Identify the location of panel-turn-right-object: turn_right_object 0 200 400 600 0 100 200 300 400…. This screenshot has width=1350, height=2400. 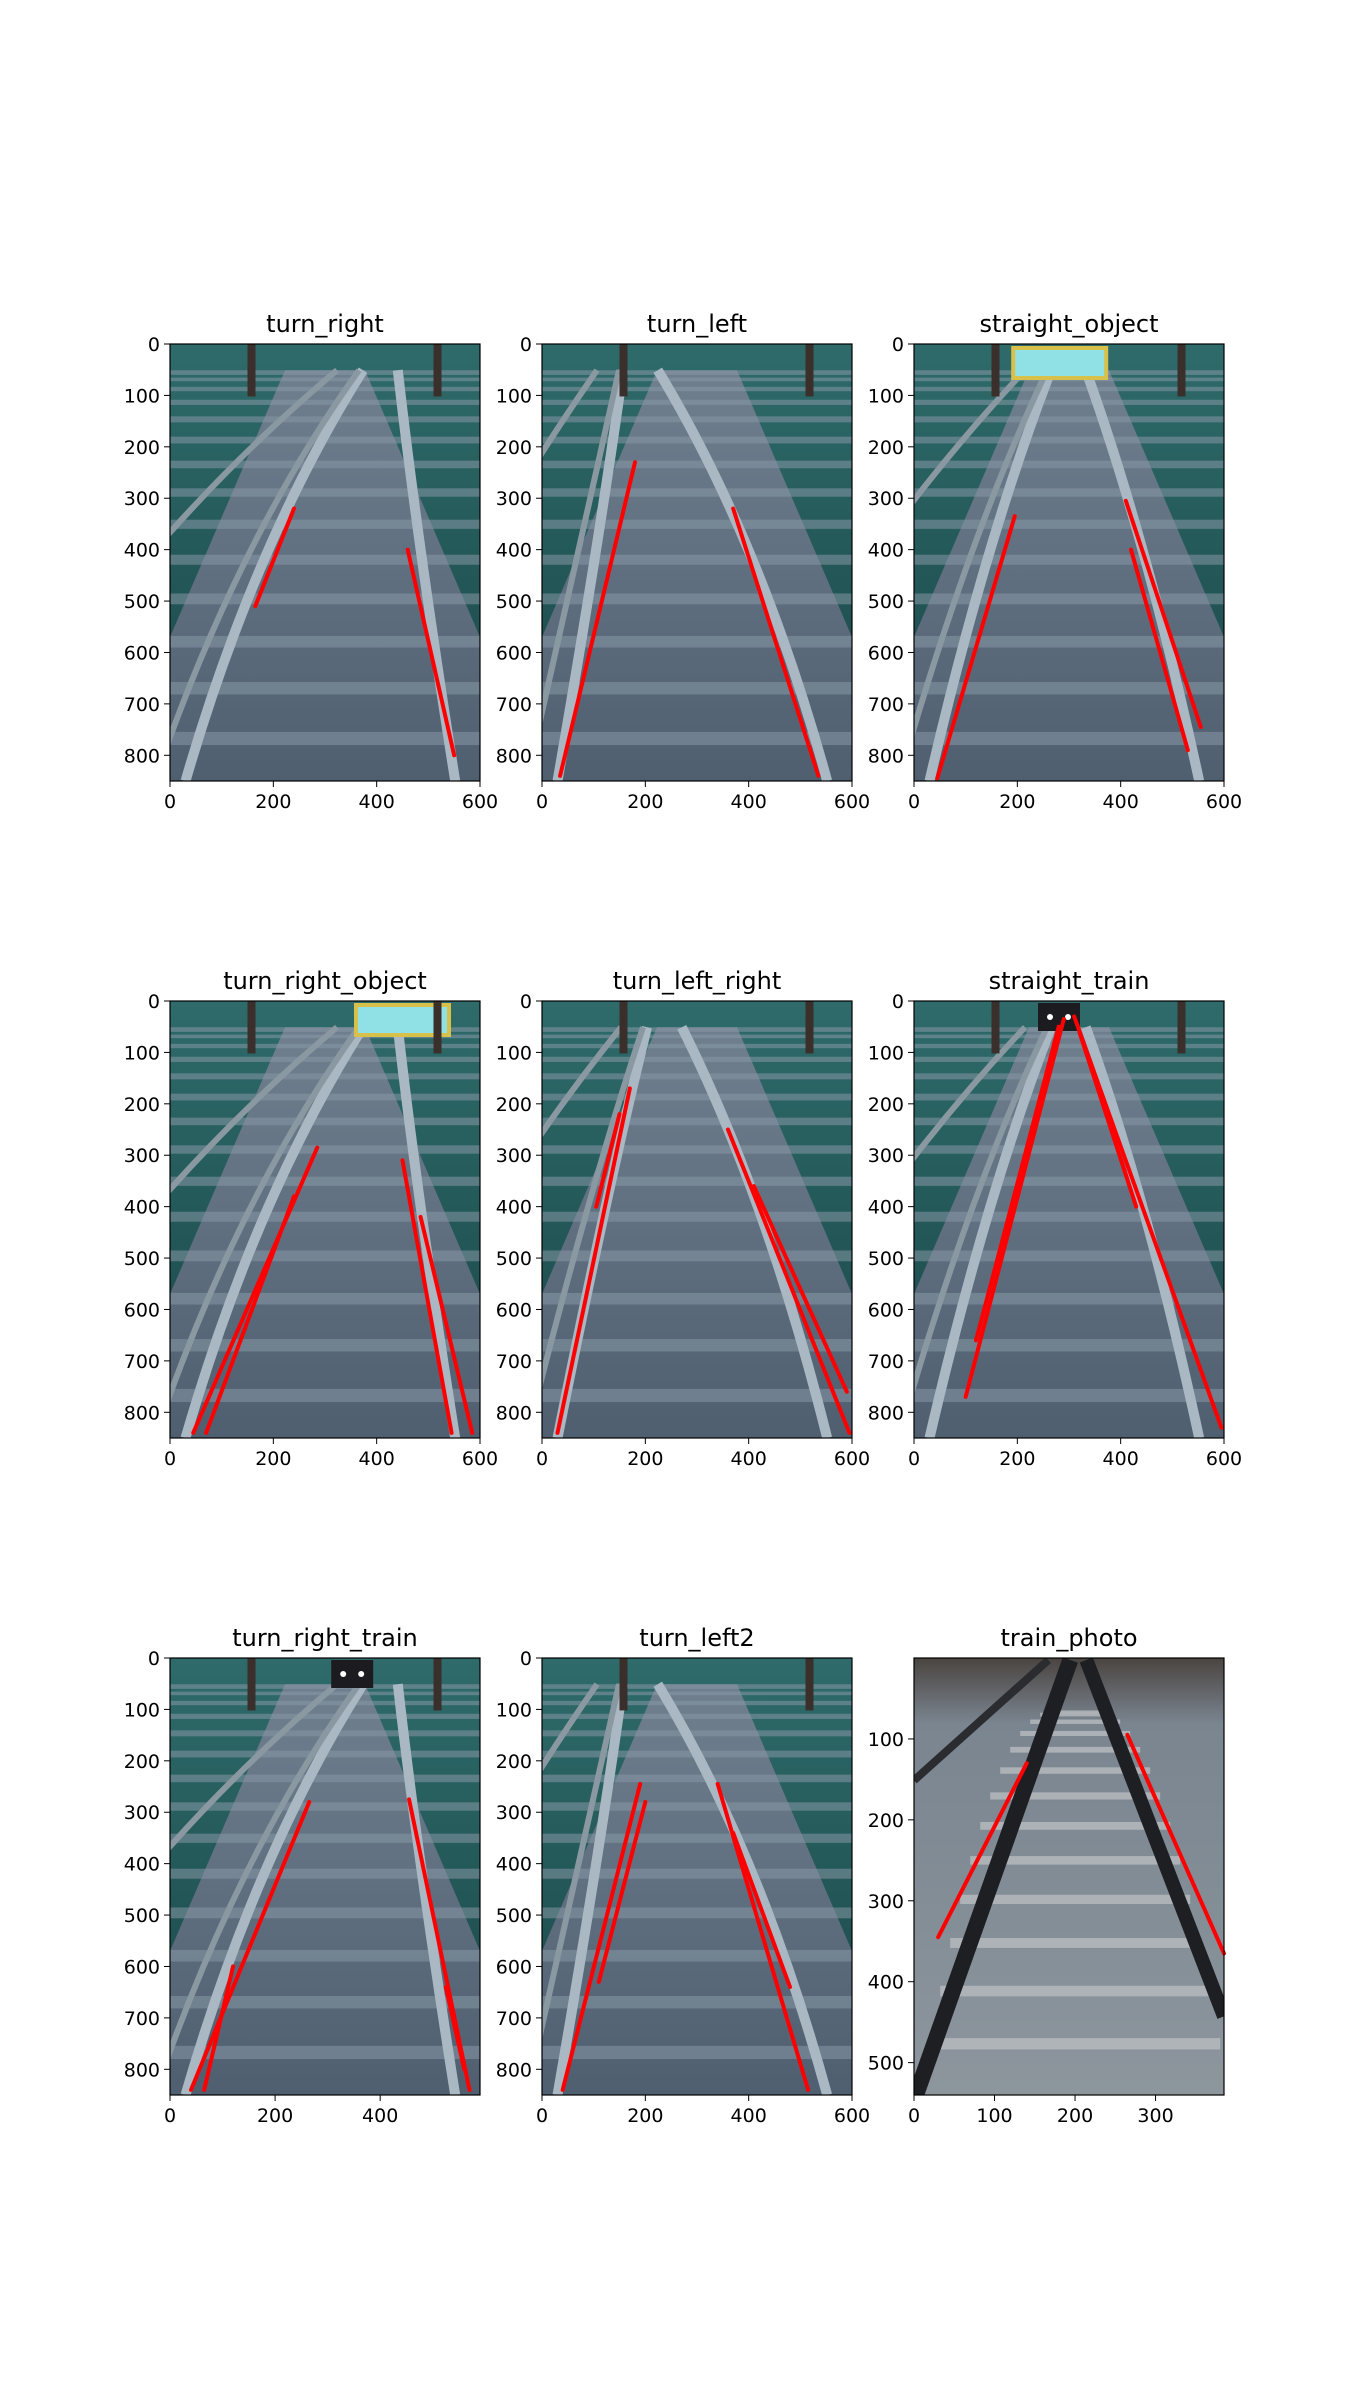
(311, 1218).